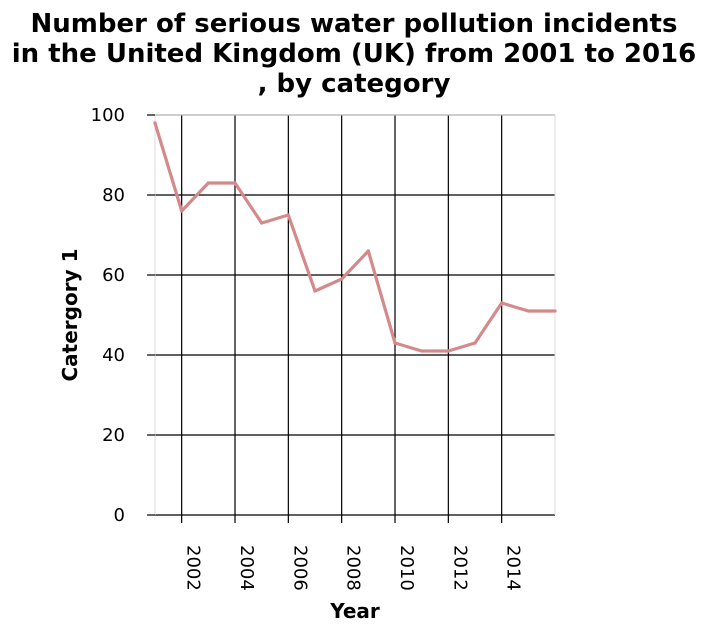 The width and height of the screenshot is (708, 632). What do you see at coordinates (113, 275) in the screenshot?
I see `y-tick-label-60: 60` at bounding box center [113, 275].